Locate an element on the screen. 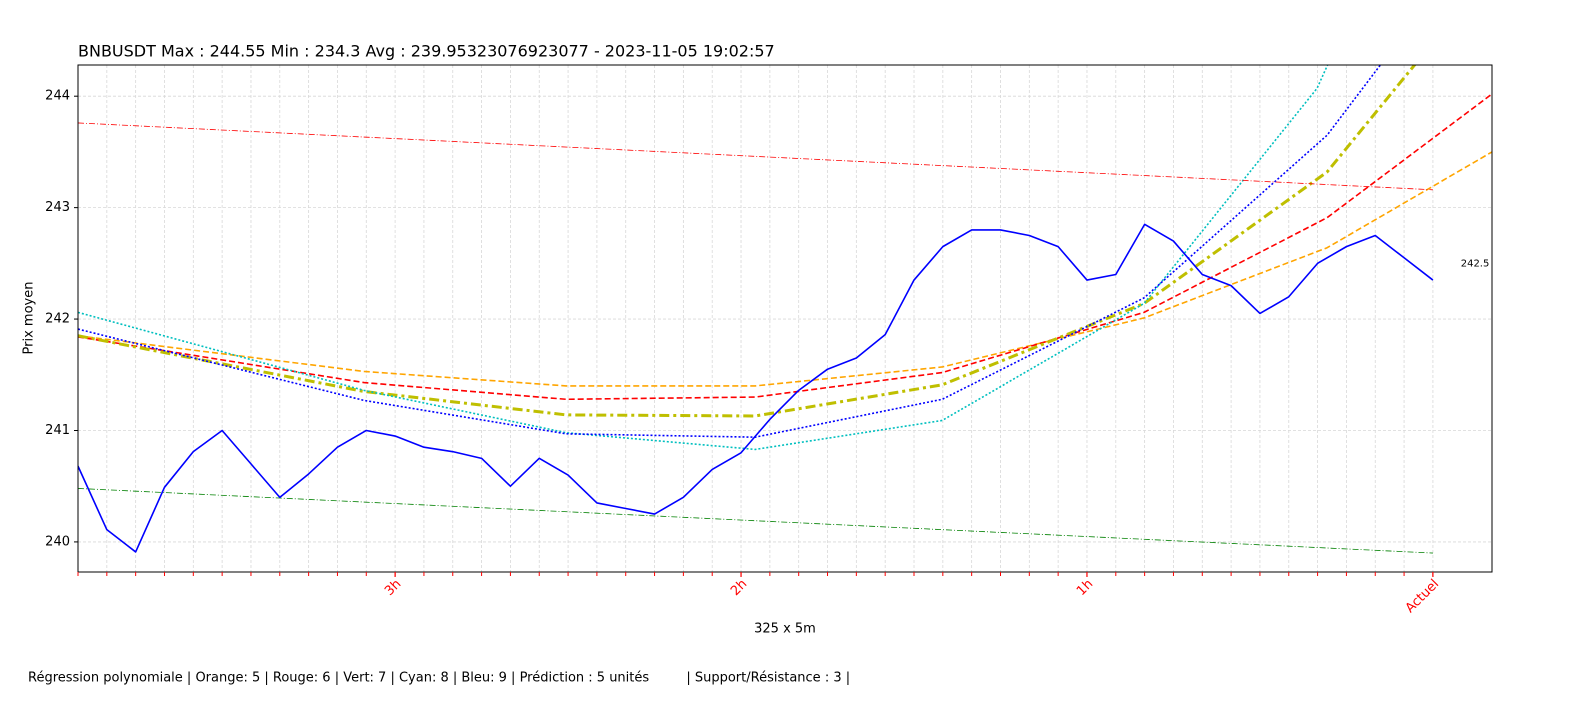 Image resolution: width=1594 pixels, height=710 pixels. y-tick-label: 240 is located at coordinates (57, 541).